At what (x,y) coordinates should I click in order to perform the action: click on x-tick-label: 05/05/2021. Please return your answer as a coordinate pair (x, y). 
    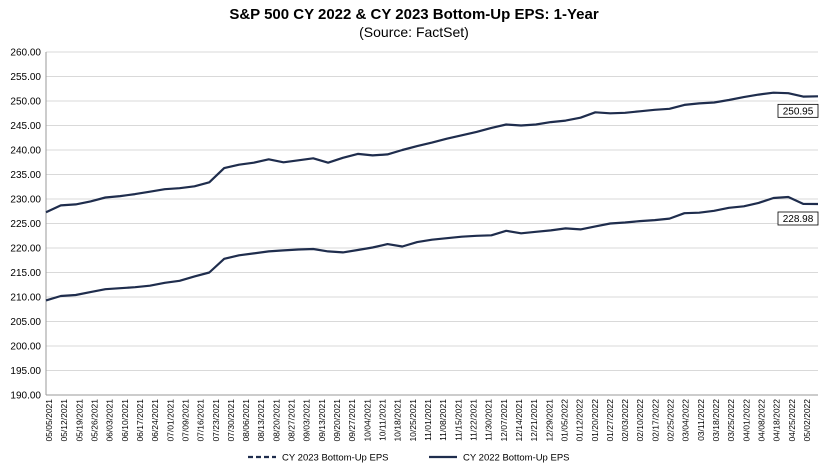
    Looking at the image, I should click on (49, 420).